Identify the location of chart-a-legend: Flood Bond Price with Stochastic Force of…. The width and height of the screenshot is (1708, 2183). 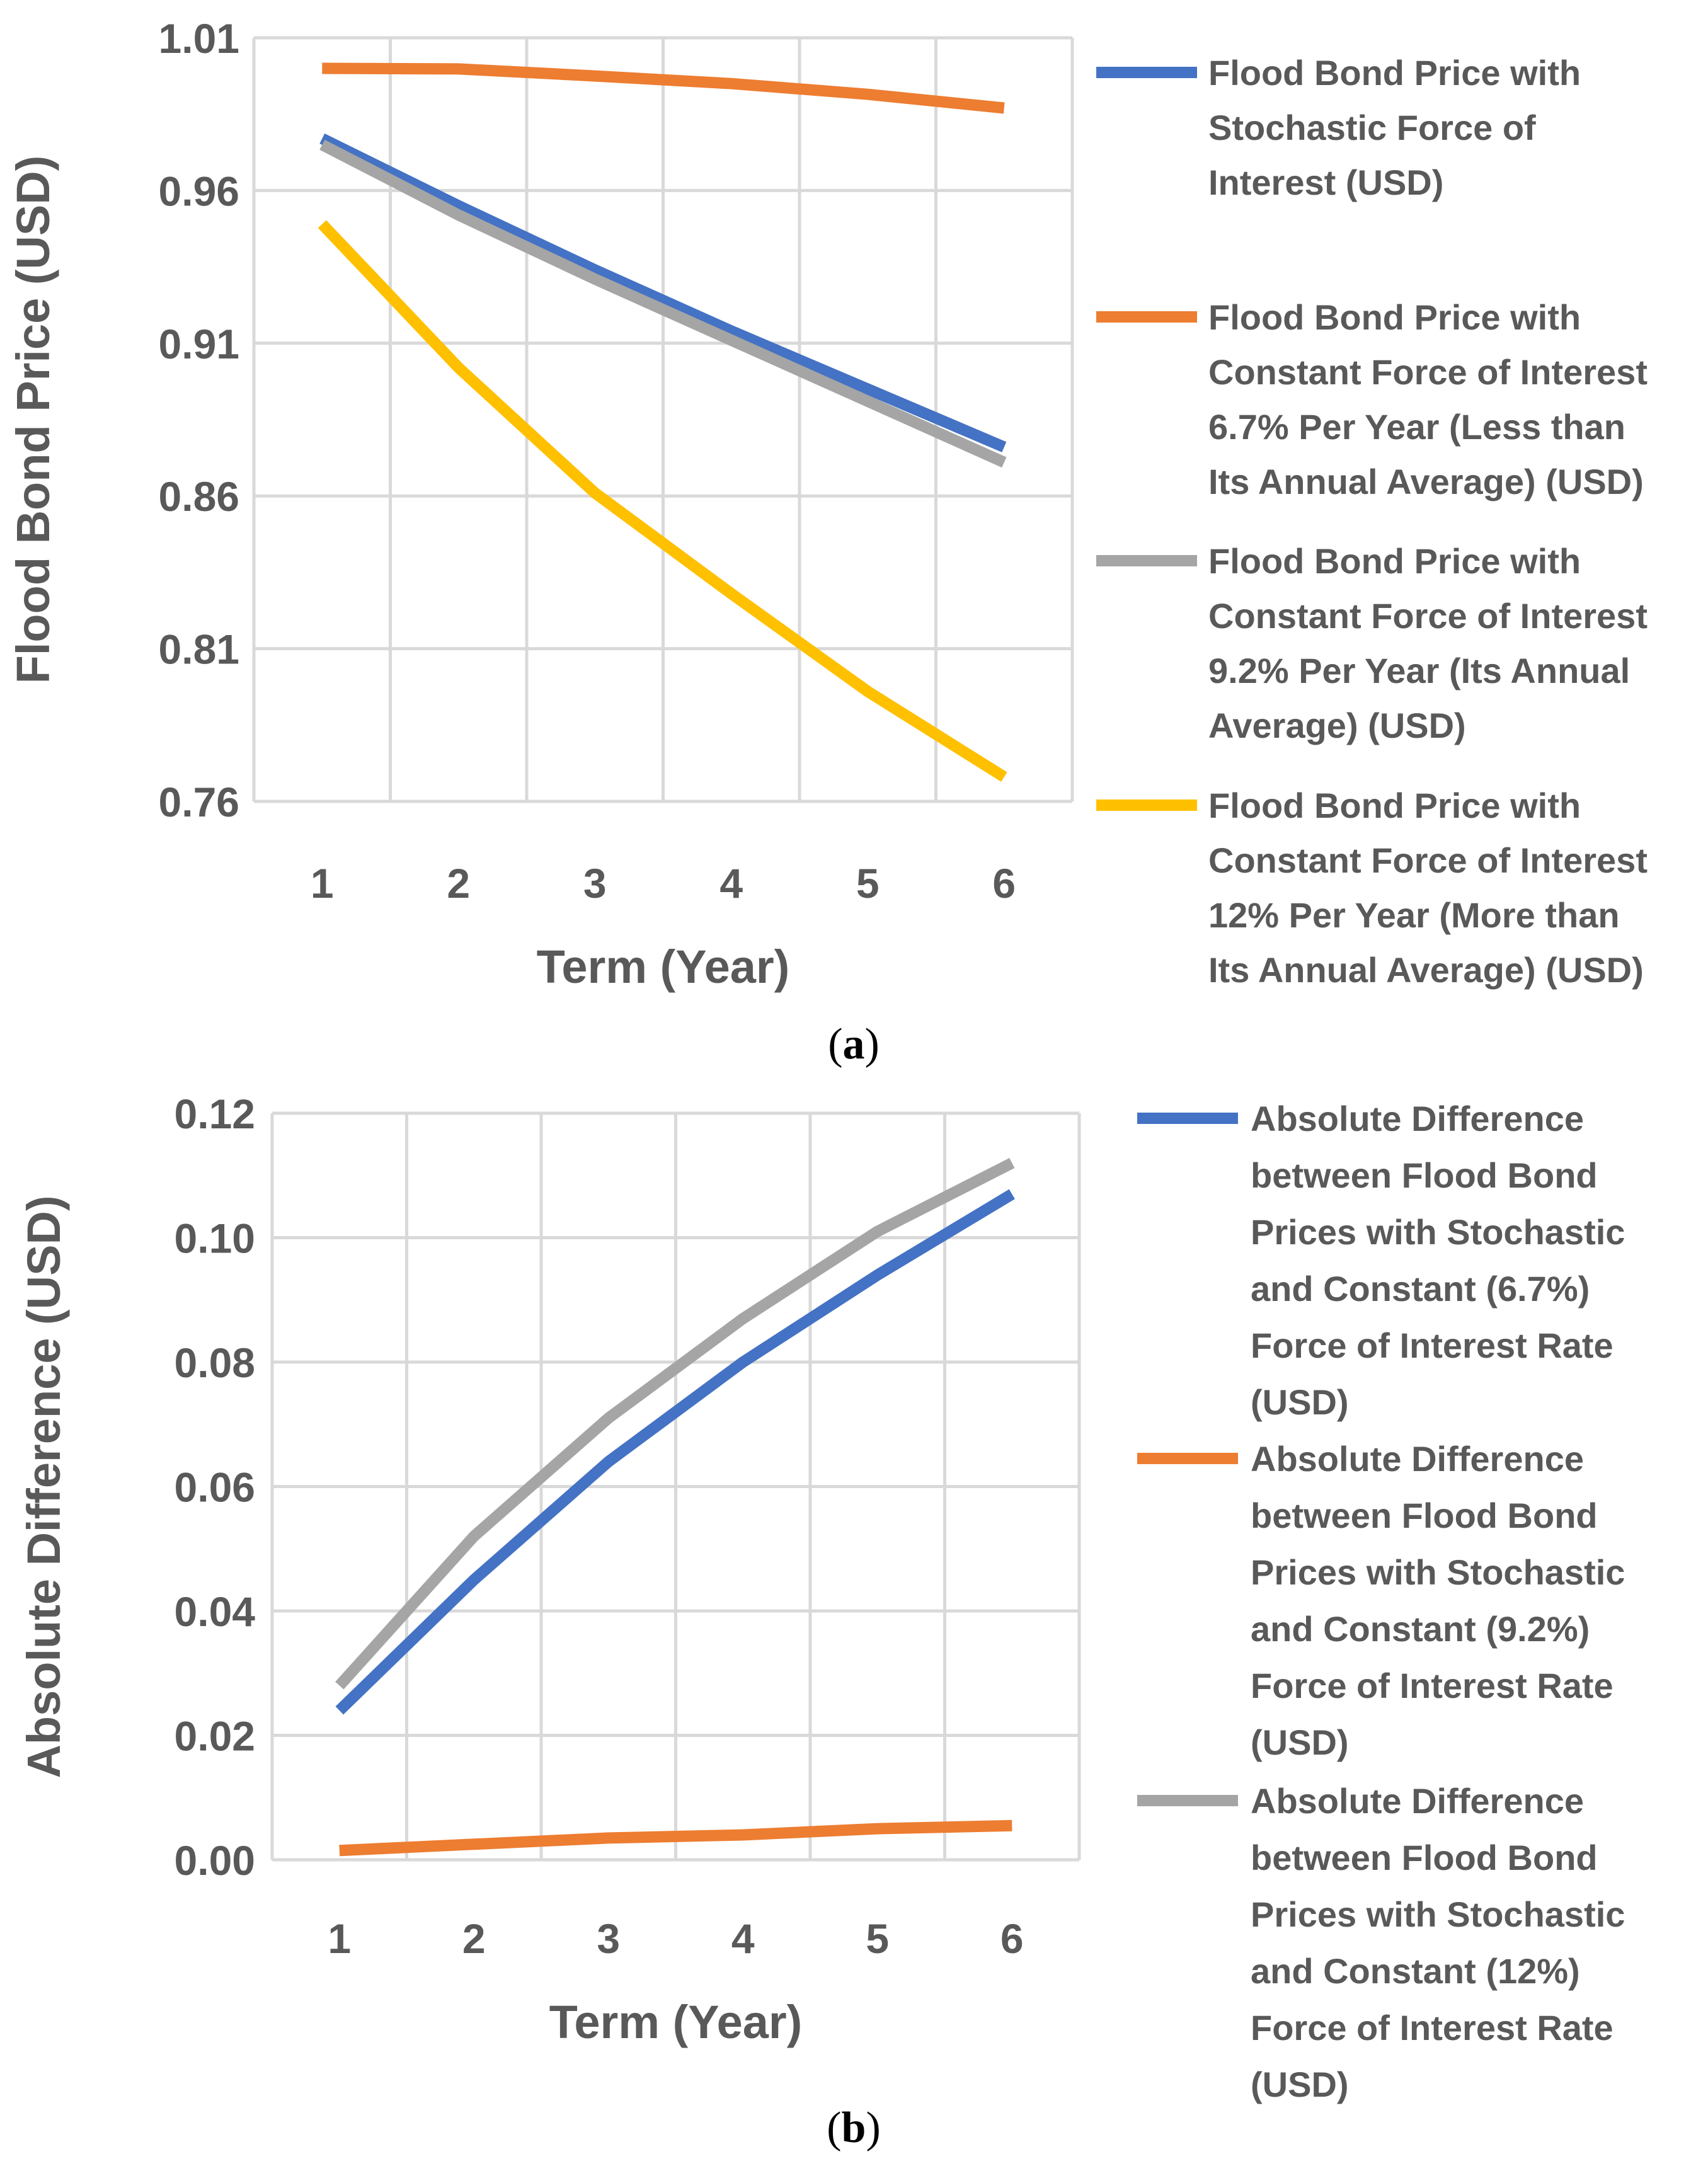
(1372, 521).